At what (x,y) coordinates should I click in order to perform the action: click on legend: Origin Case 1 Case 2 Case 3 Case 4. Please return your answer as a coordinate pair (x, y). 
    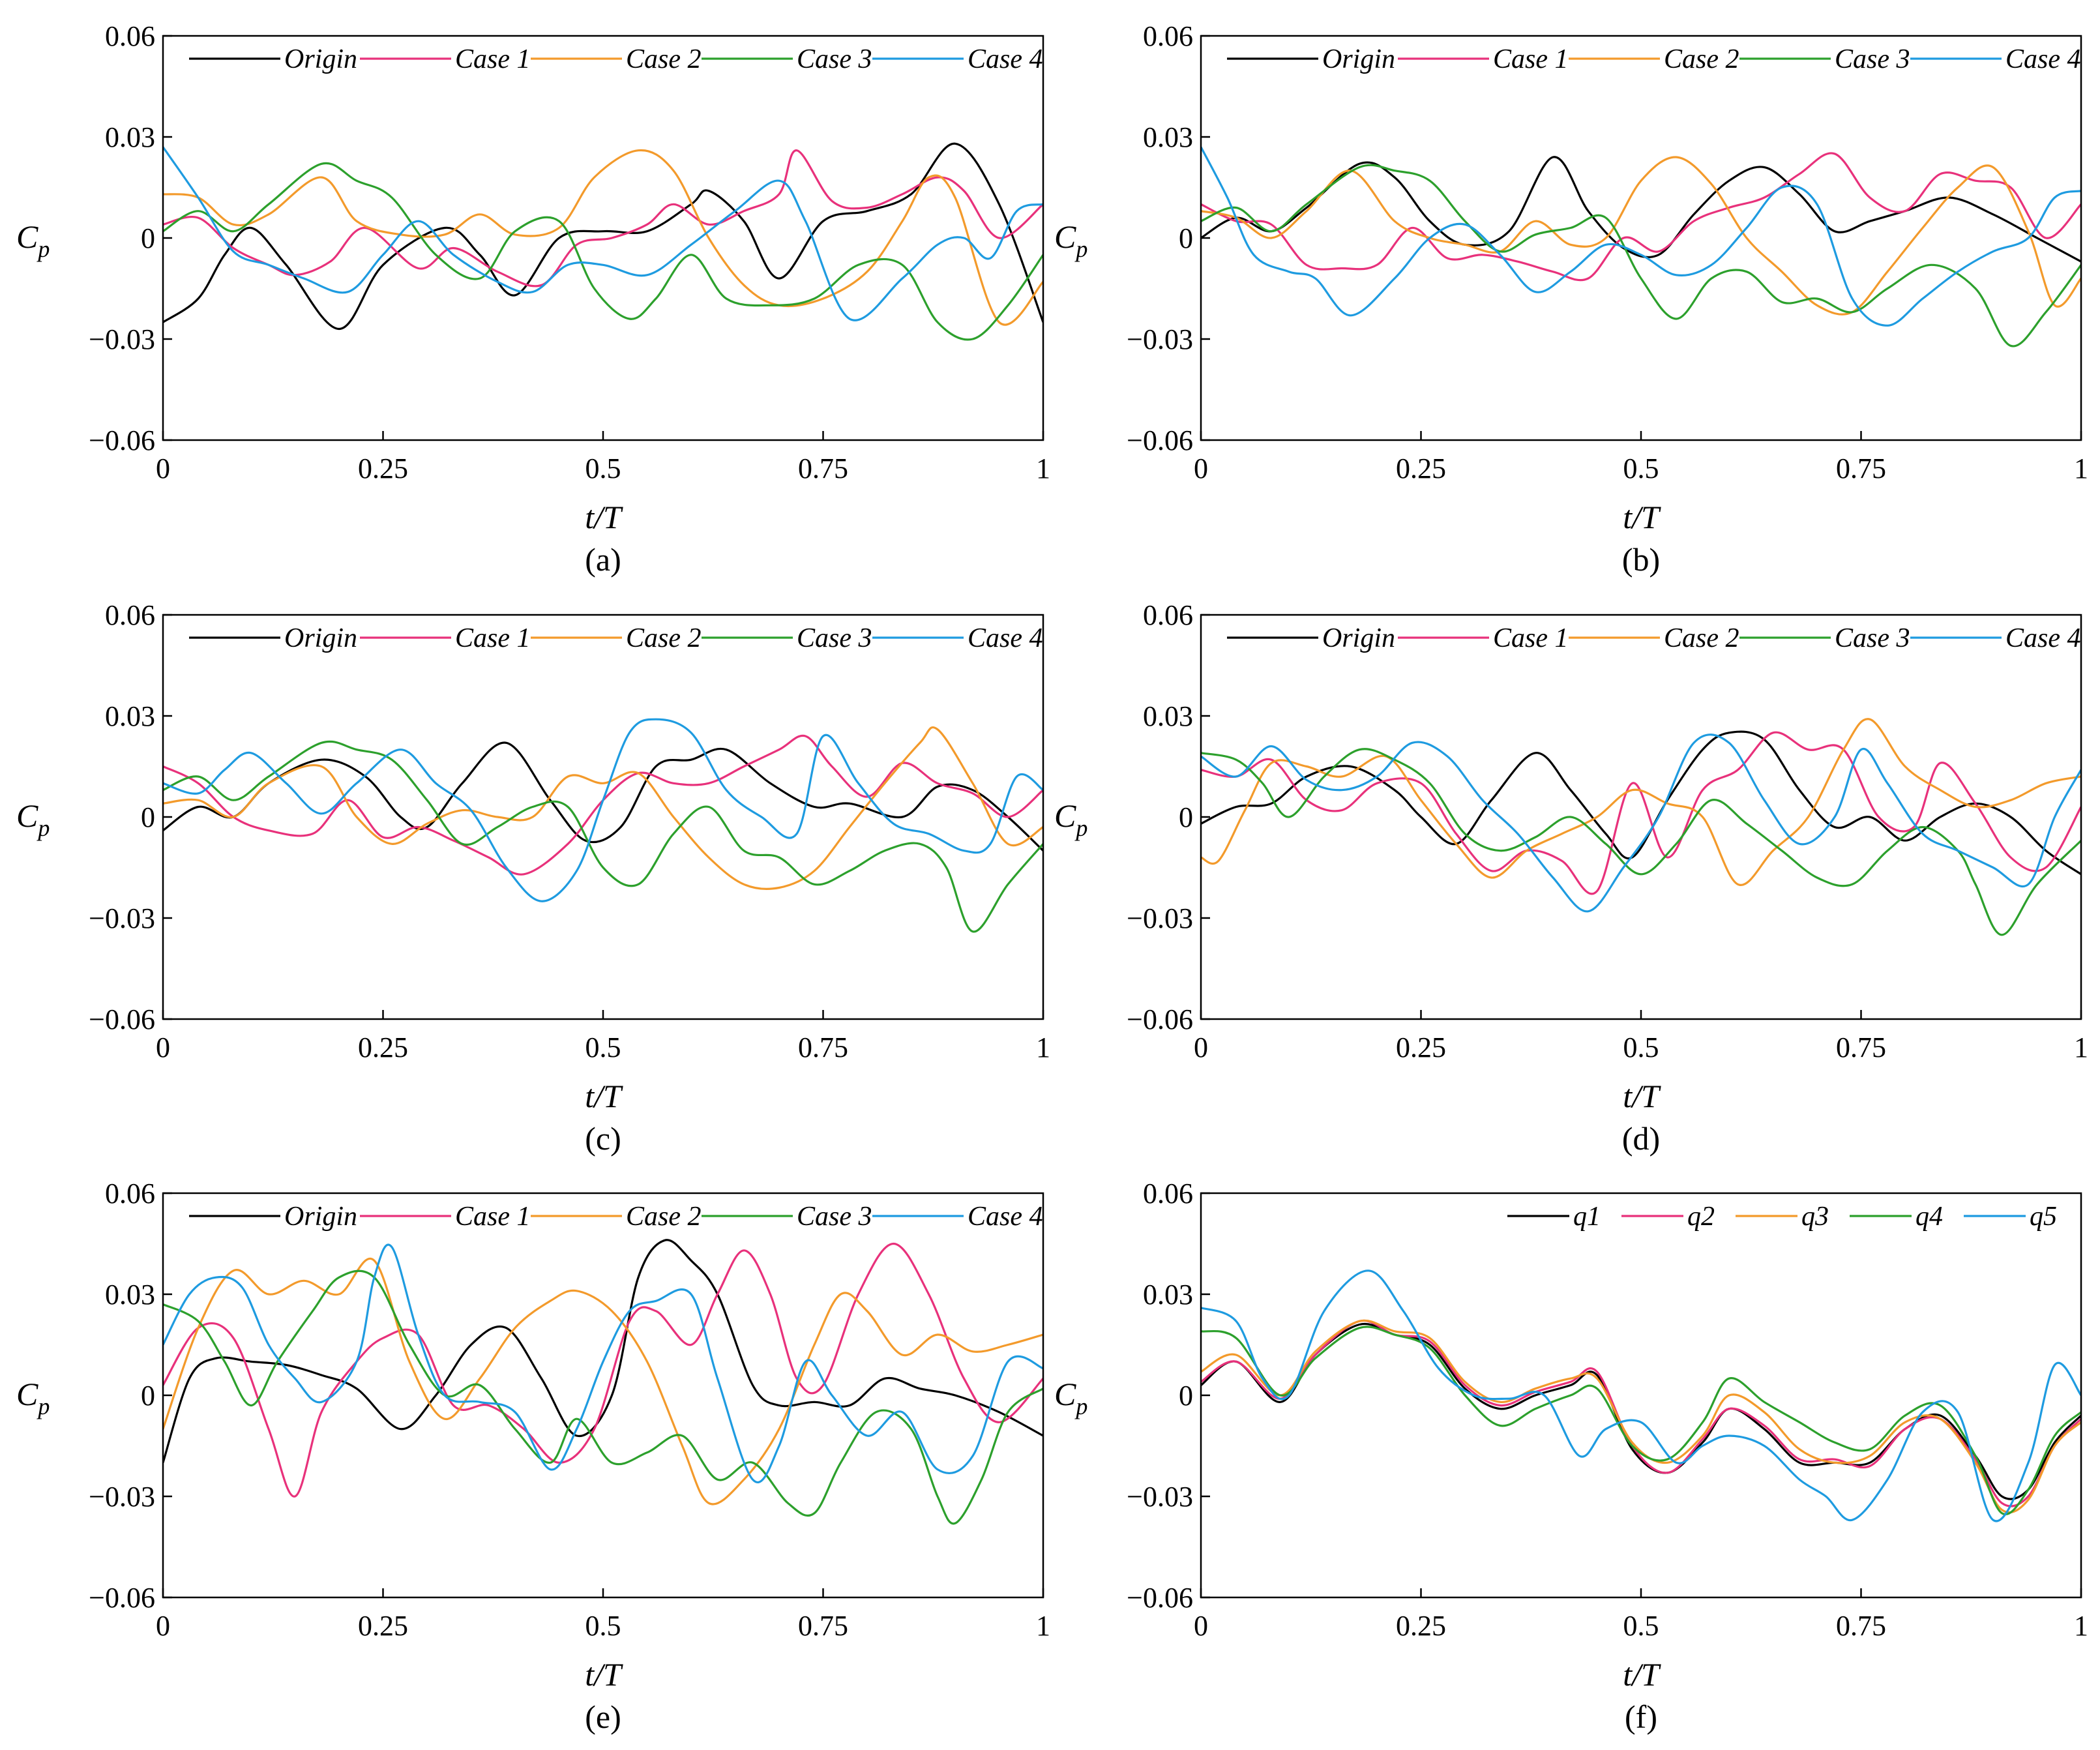
    Looking at the image, I should click on (616, 59).